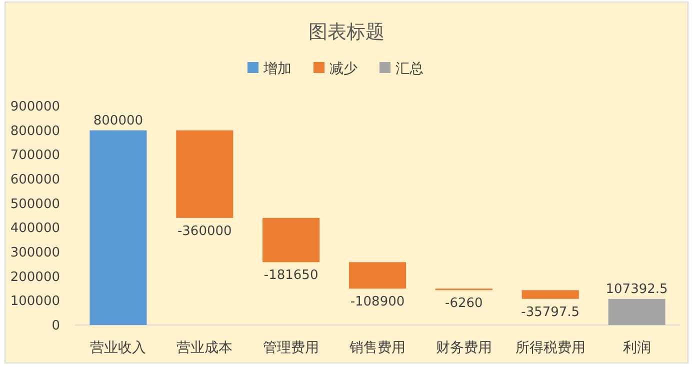 The width and height of the screenshot is (693, 367). I want to click on y-tick-label: 600000, so click(35, 180).